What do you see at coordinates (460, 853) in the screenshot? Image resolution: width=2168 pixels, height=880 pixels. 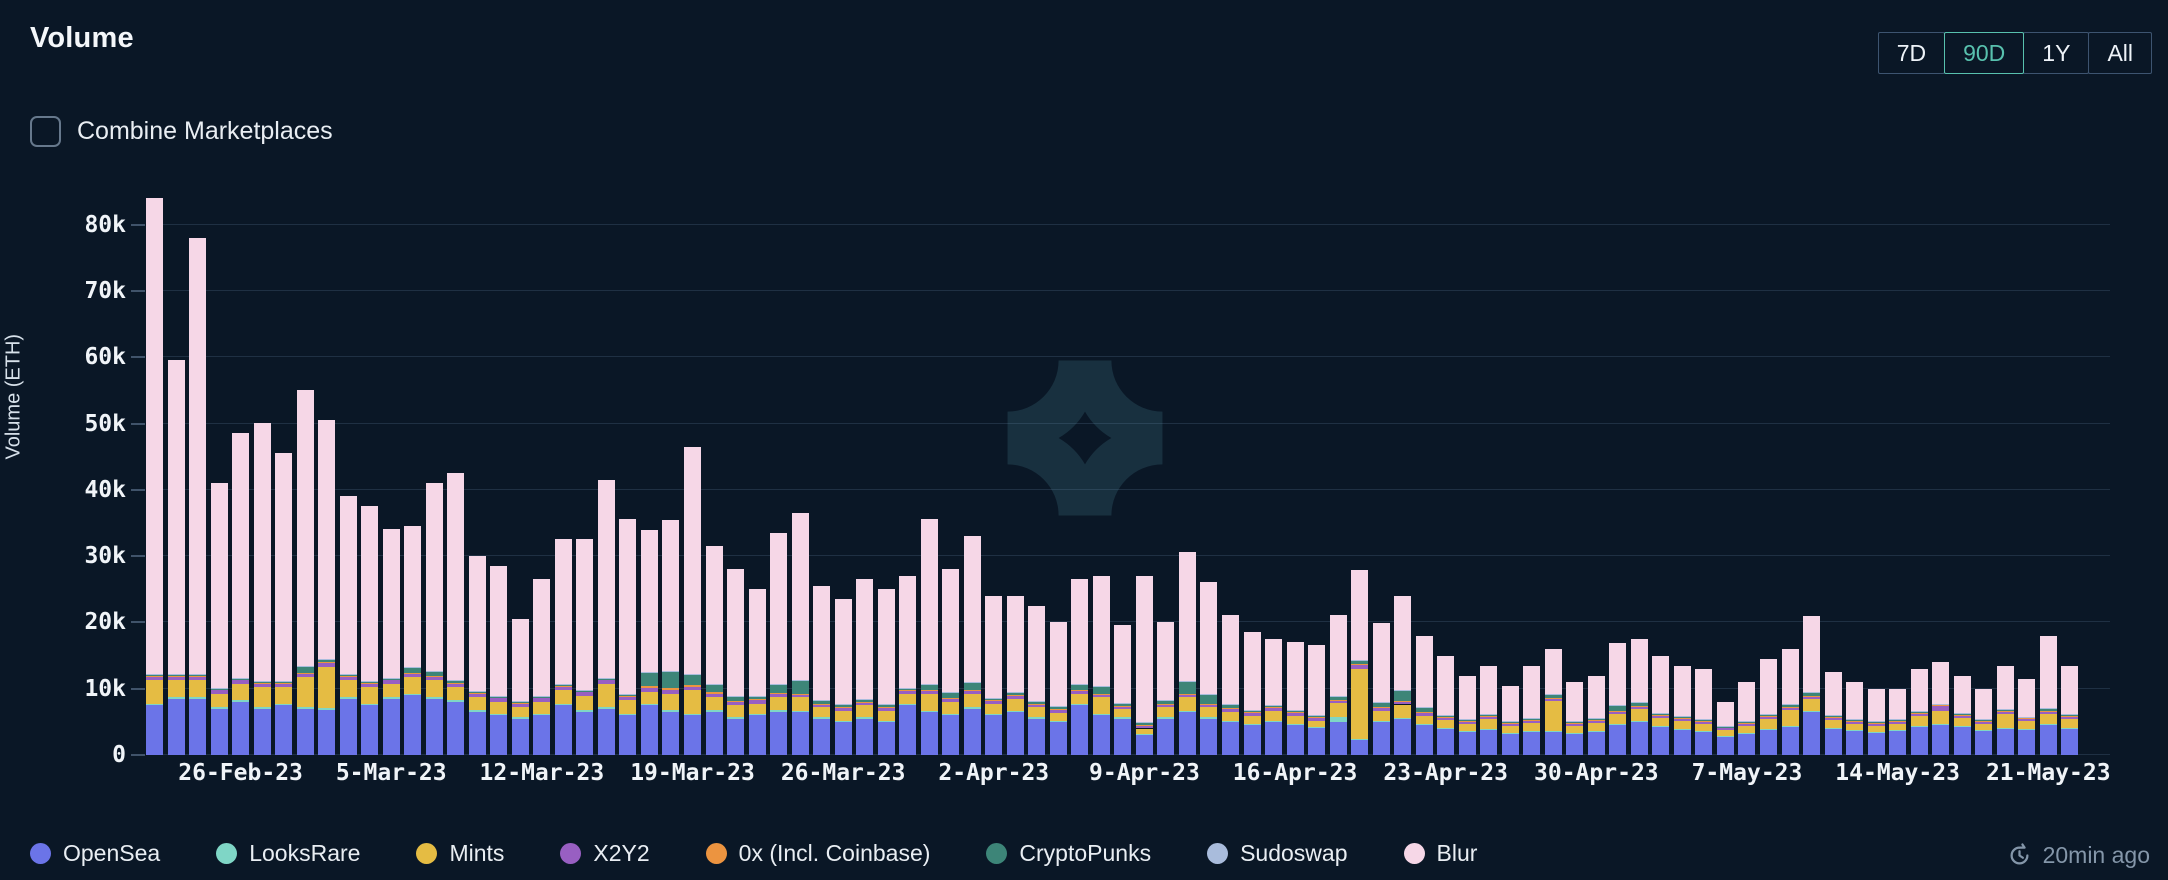 I see `legend-item-mints: Mints` at bounding box center [460, 853].